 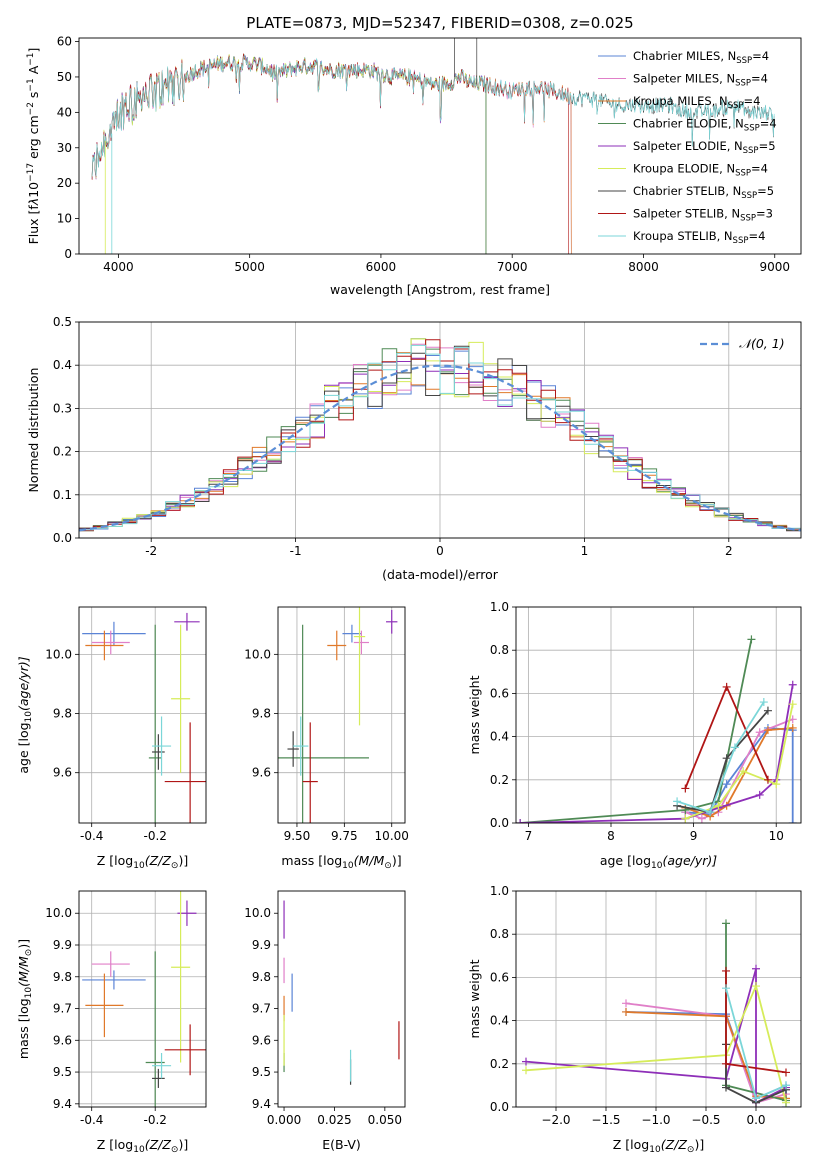 I want to click on x-tick-label: 7000, so click(x=512, y=267).